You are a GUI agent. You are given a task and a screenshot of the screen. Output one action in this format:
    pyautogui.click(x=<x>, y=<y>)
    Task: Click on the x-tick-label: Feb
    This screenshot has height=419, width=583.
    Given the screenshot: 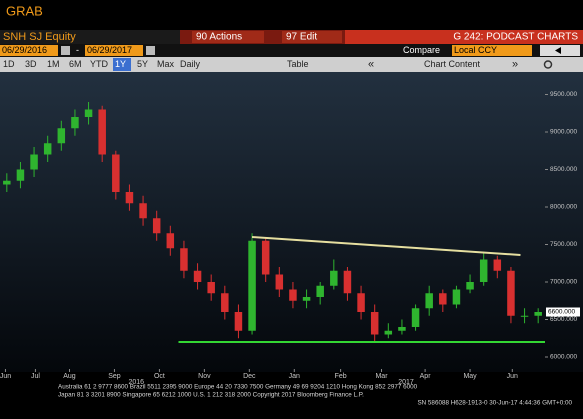 What is the action you would take?
    pyautogui.click(x=341, y=376)
    